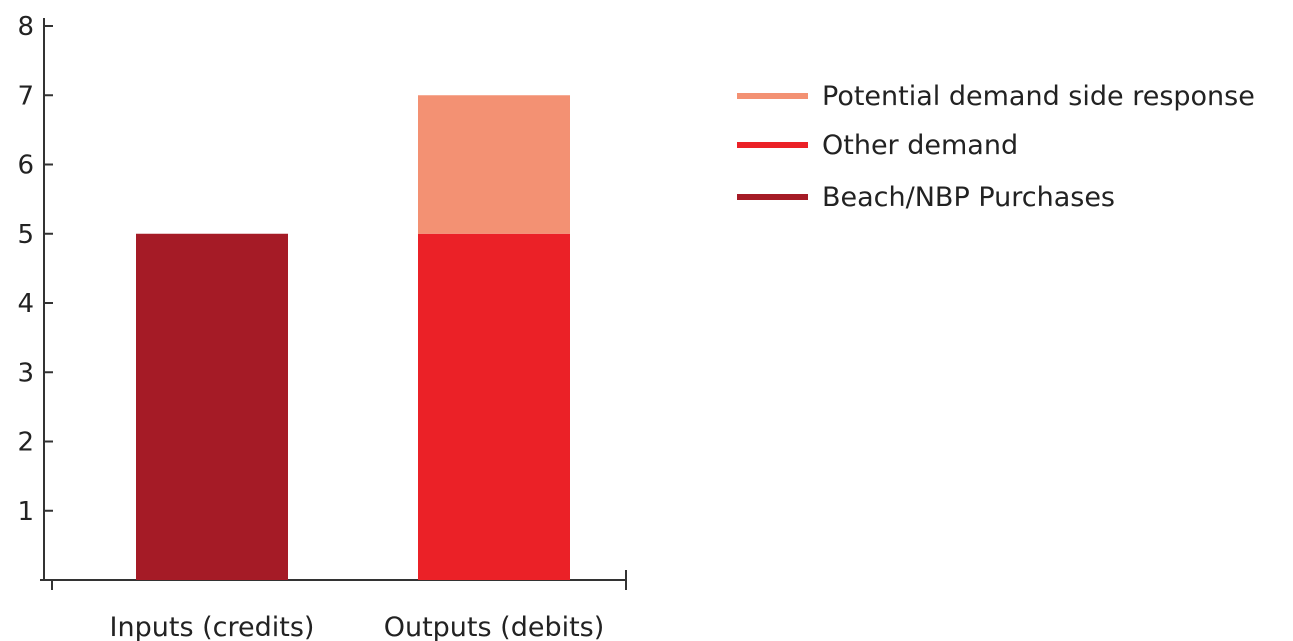 The image size is (1293, 641). I want to click on category-labels: Inputs (credits) Outputs (debits), so click(357, 626).